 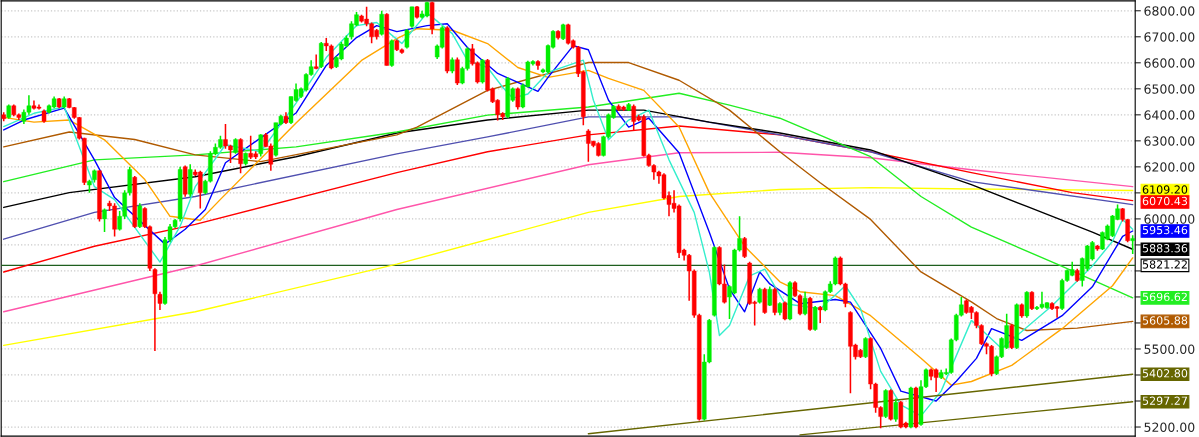 I want to click on y-tick-label: 6200.00, so click(x=1169, y=167).